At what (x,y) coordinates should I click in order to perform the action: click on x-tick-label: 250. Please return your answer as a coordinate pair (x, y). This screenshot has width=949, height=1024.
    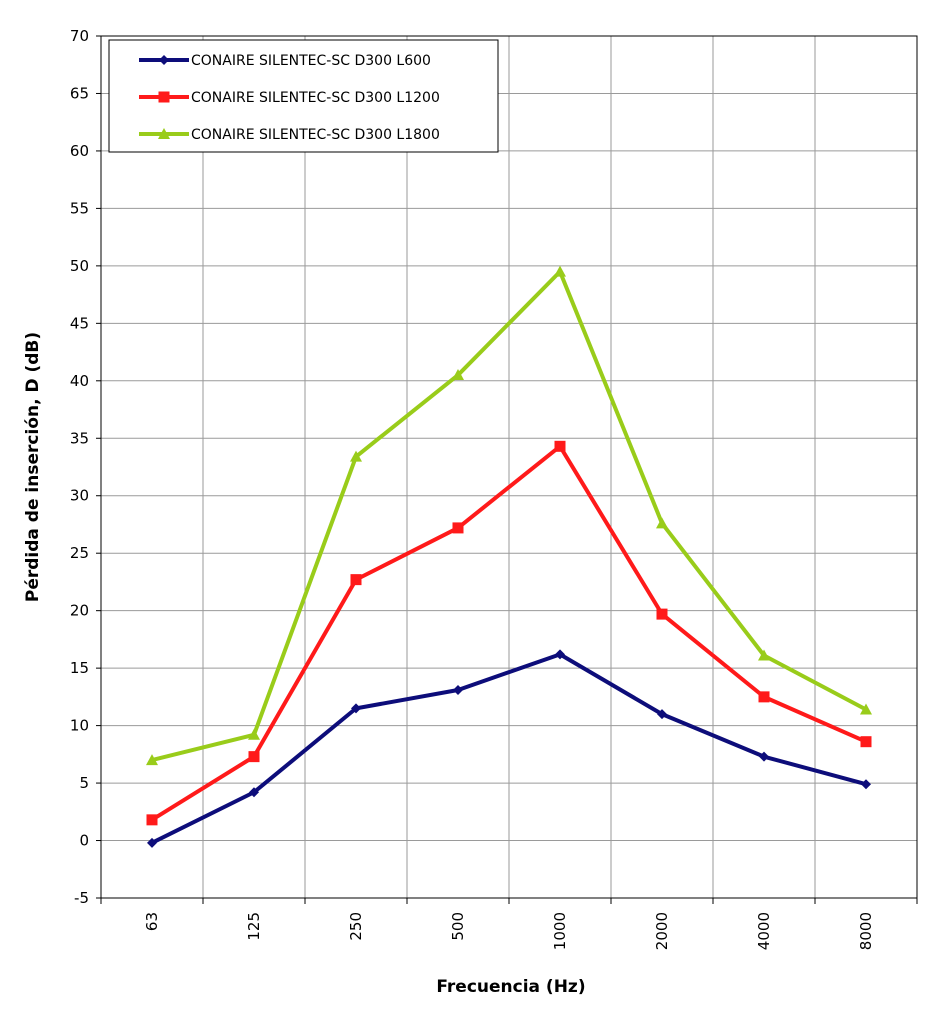
    Looking at the image, I should click on (356, 926).